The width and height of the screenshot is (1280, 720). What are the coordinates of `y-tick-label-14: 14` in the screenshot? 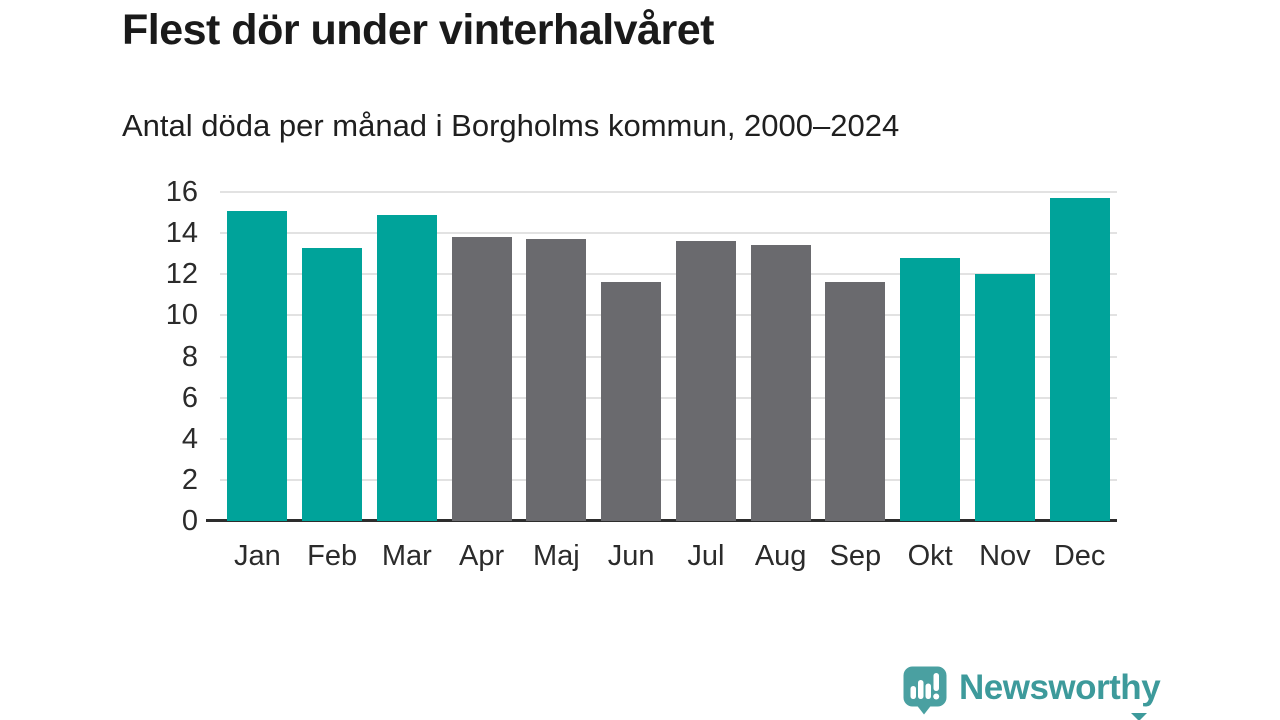 It's located at (181, 233).